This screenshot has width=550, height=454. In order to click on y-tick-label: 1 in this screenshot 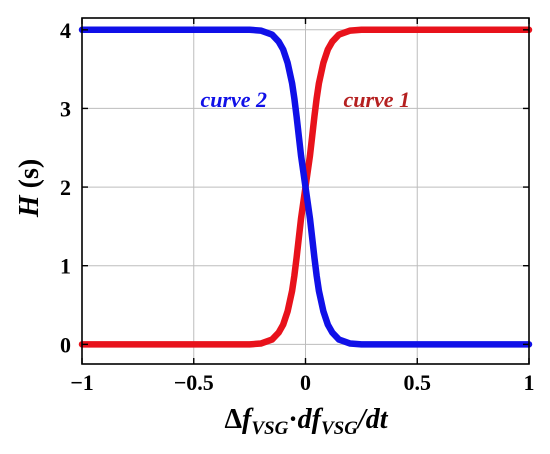, I will do `click(65, 266)`.